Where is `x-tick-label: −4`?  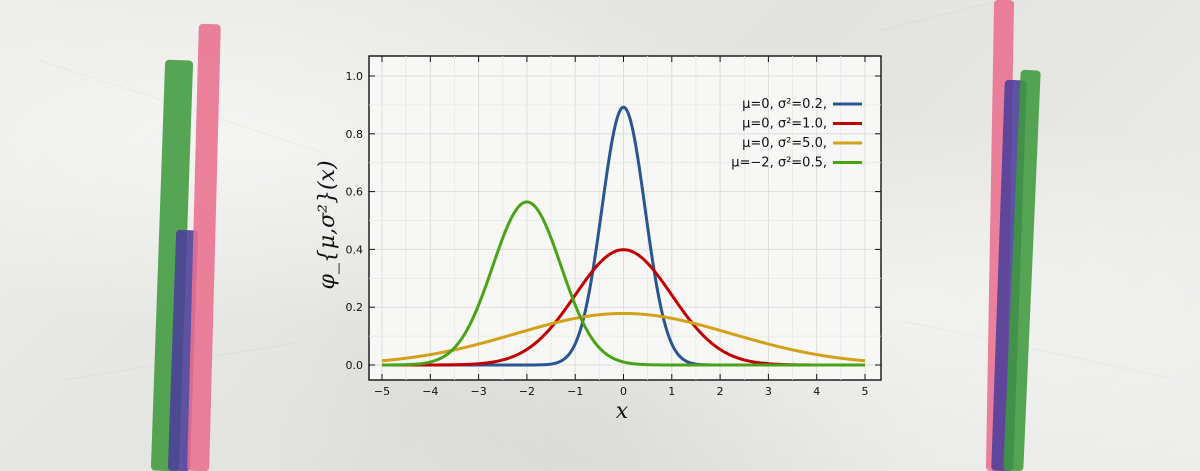 x-tick-label: −4 is located at coordinates (430, 391).